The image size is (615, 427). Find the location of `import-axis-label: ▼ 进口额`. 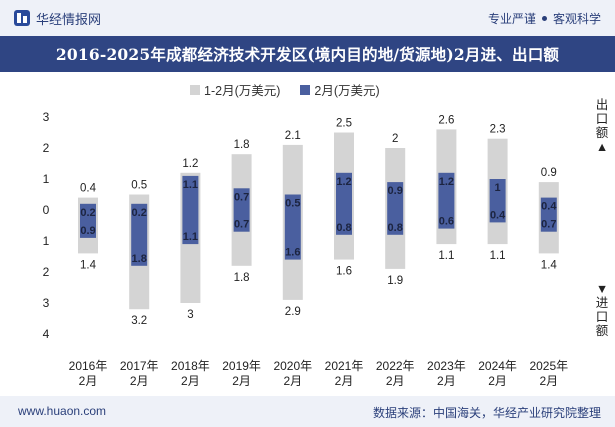

import-axis-label: ▼ 进口额 is located at coordinates (602, 310).